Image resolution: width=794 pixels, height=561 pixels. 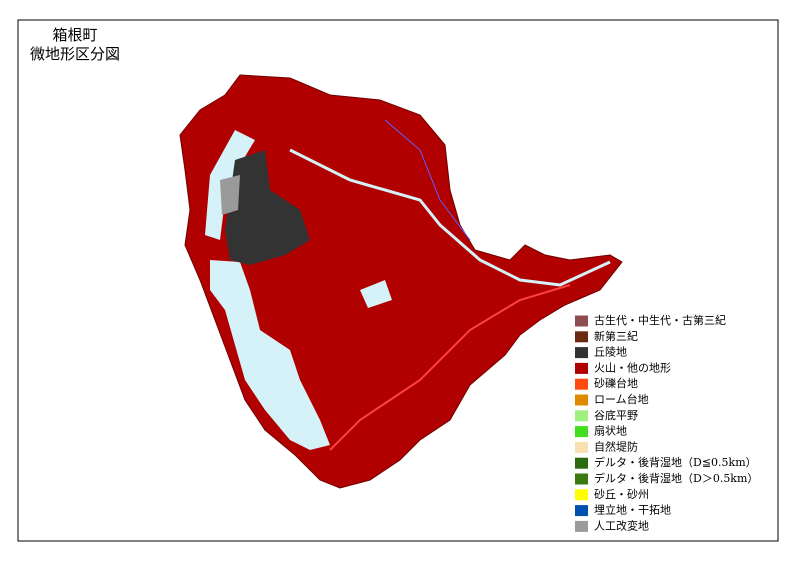 I want to click on road, so click(x=450, y=367).